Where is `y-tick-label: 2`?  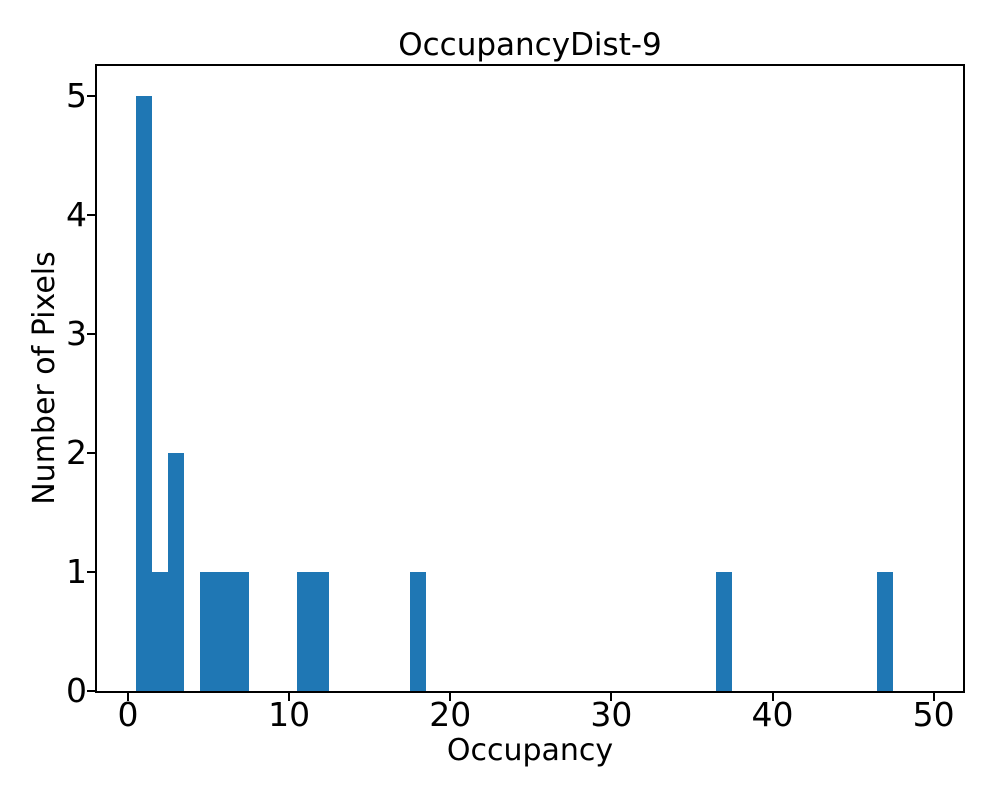
y-tick-label: 2 is located at coordinates (76, 452).